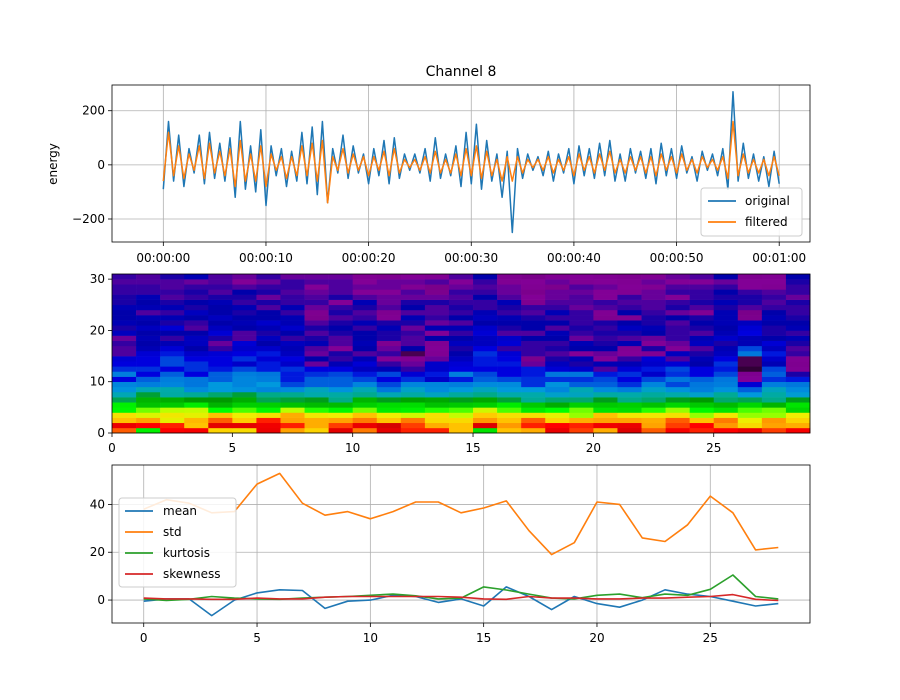 The width and height of the screenshot is (900, 700). I want to click on x-tick-label: 00:00:50, so click(677, 258).